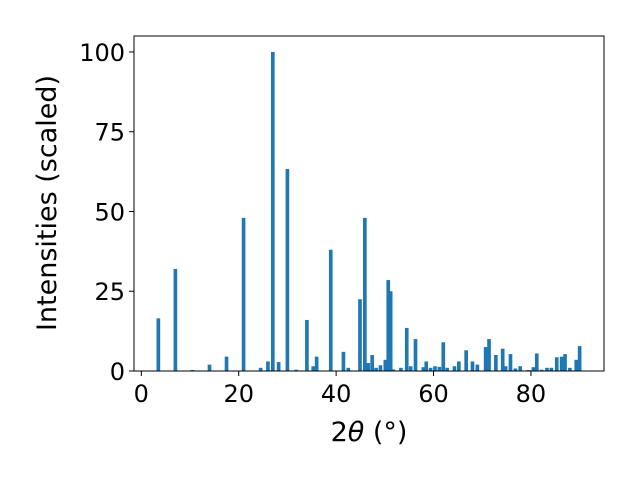 The height and width of the screenshot is (480, 640). What do you see at coordinates (369, 432) in the screenshot?
I see `x-axis-label: 2θ (°)` at bounding box center [369, 432].